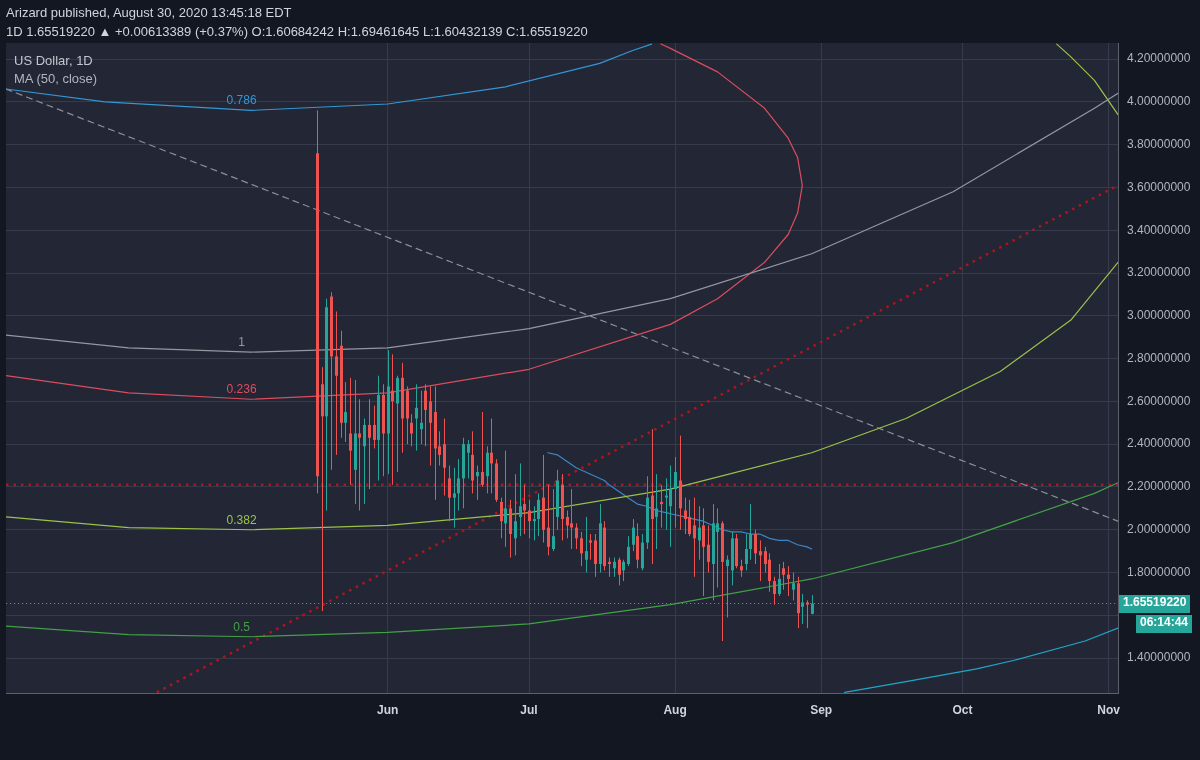 Image resolution: width=1200 pixels, height=760 pixels. What do you see at coordinates (529, 709) in the screenshot?
I see `x-tick-label: Jul` at bounding box center [529, 709].